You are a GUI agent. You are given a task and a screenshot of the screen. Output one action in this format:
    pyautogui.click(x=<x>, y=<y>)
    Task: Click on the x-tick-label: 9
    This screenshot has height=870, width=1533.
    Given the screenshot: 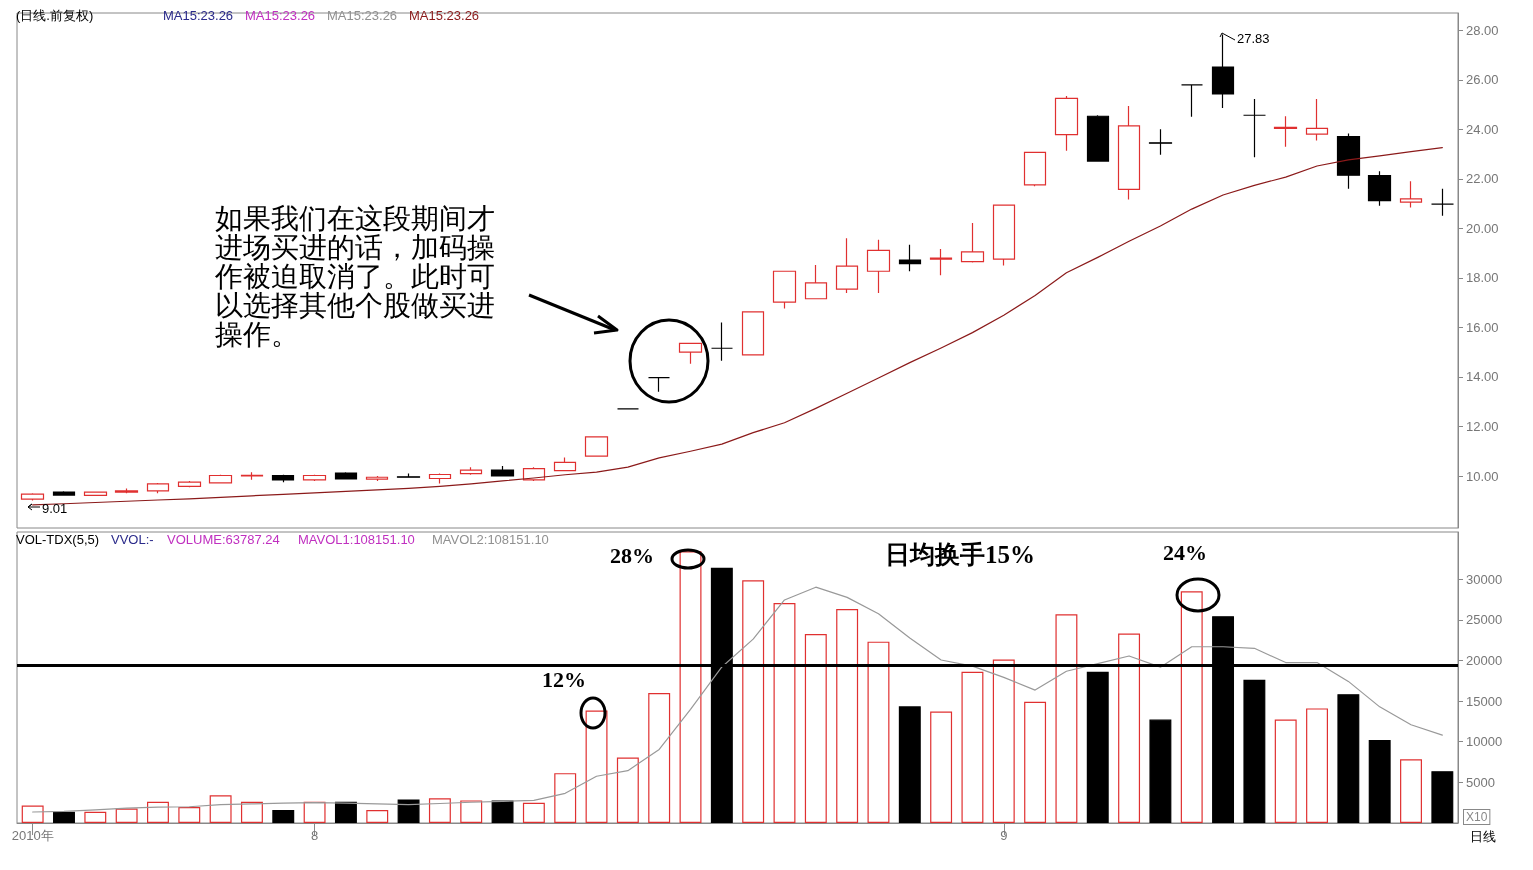 What is the action you would take?
    pyautogui.click(x=1004, y=835)
    